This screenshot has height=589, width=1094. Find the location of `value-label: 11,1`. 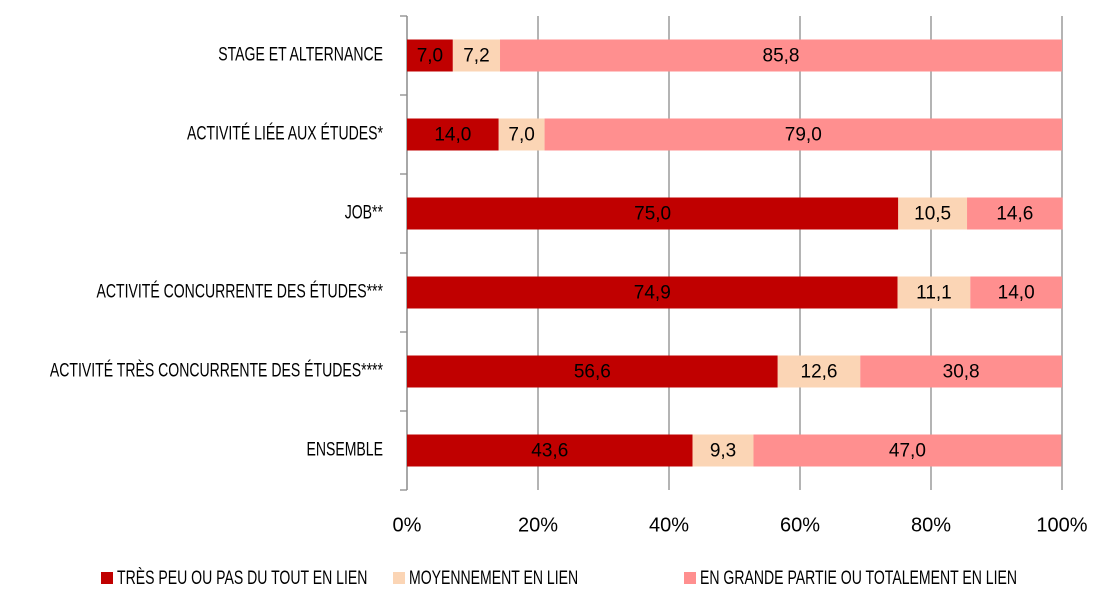

value-label: 11,1 is located at coordinates (934, 293).